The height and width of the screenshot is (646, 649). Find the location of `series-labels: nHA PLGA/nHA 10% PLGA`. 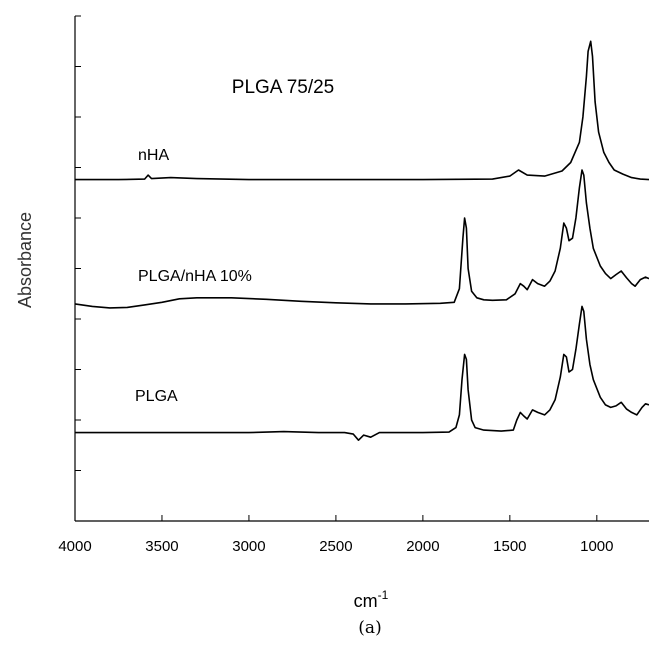

series-labels: nHA PLGA/nHA 10% PLGA is located at coordinates (193, 276).